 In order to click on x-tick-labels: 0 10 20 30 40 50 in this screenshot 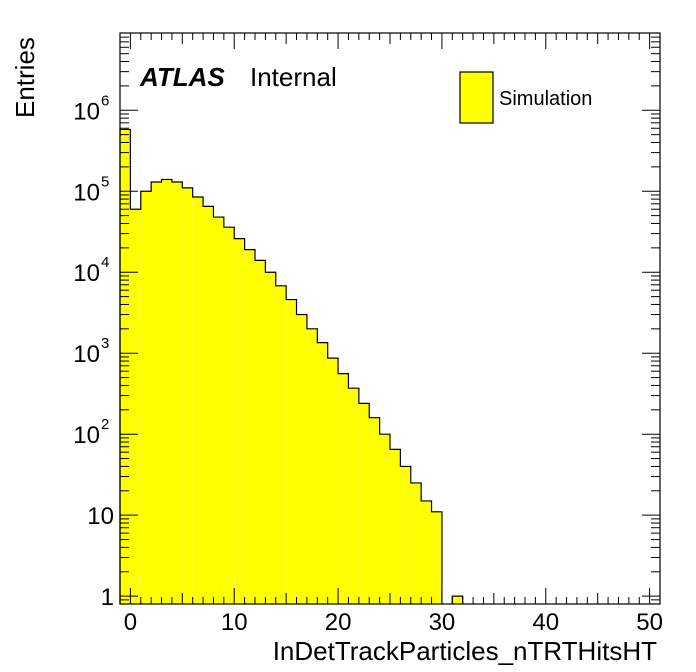, I will do `click(393, 622)`.